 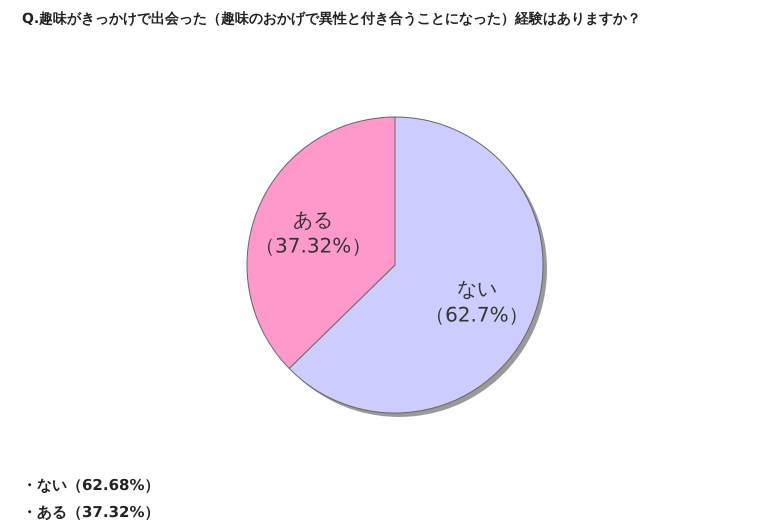 What do you see at coordinates (313, 246) in the screenshot?
I see `data-label: （37.32%）` at bounding box center [313, 246].